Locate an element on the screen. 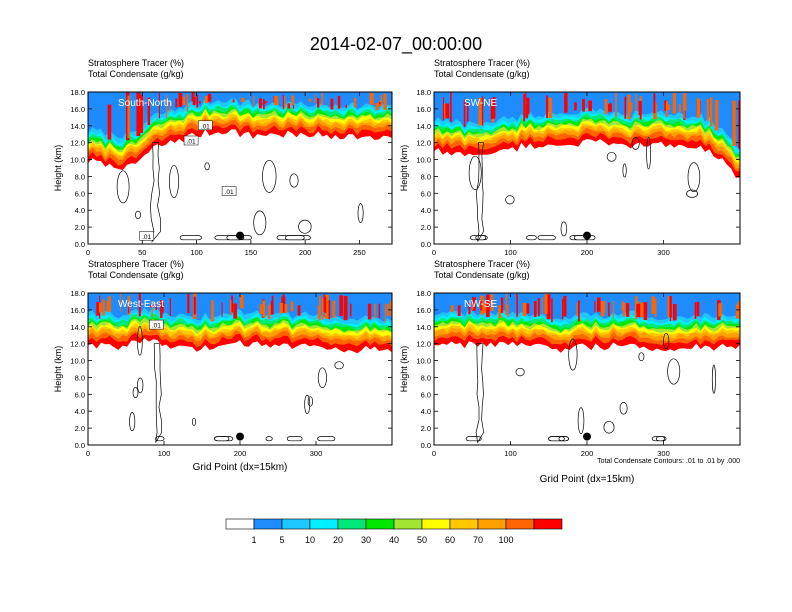 This screenshot has height=612, width=792. x-tick-label: 250 is located at coordinates (359, 252).